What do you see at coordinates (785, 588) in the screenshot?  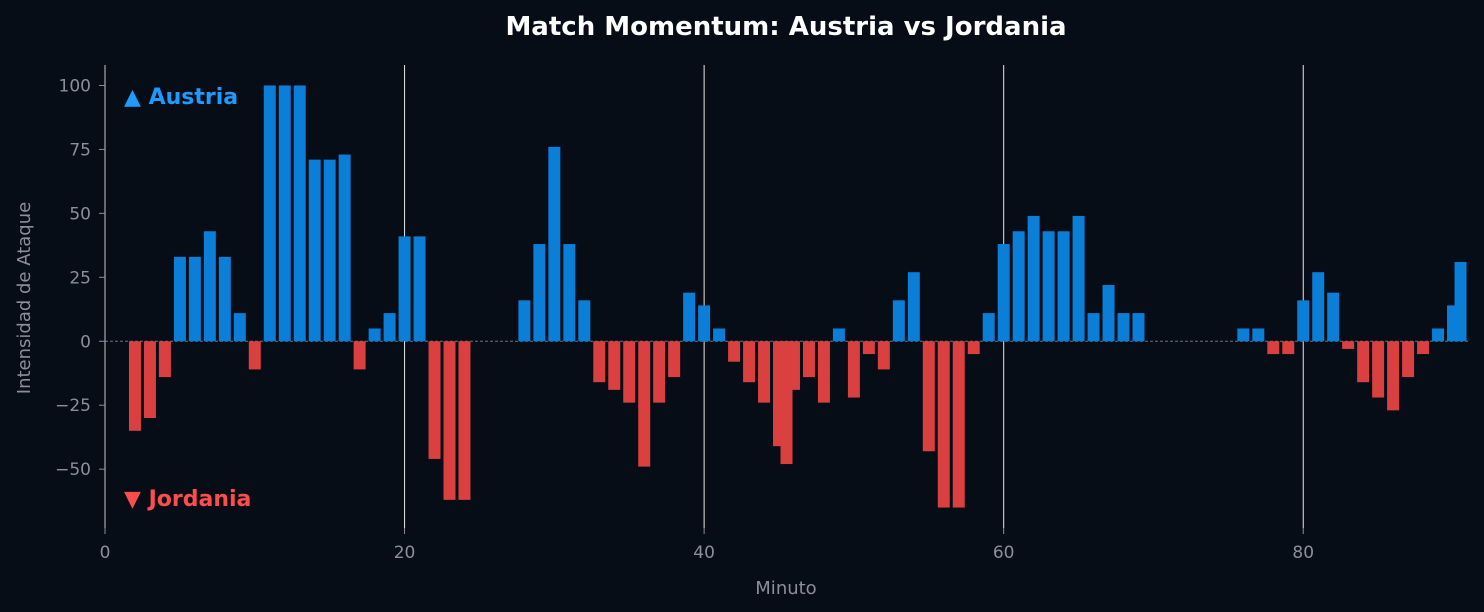 I see `x-axis-label: Minuto` at bounding box center [785, 588].